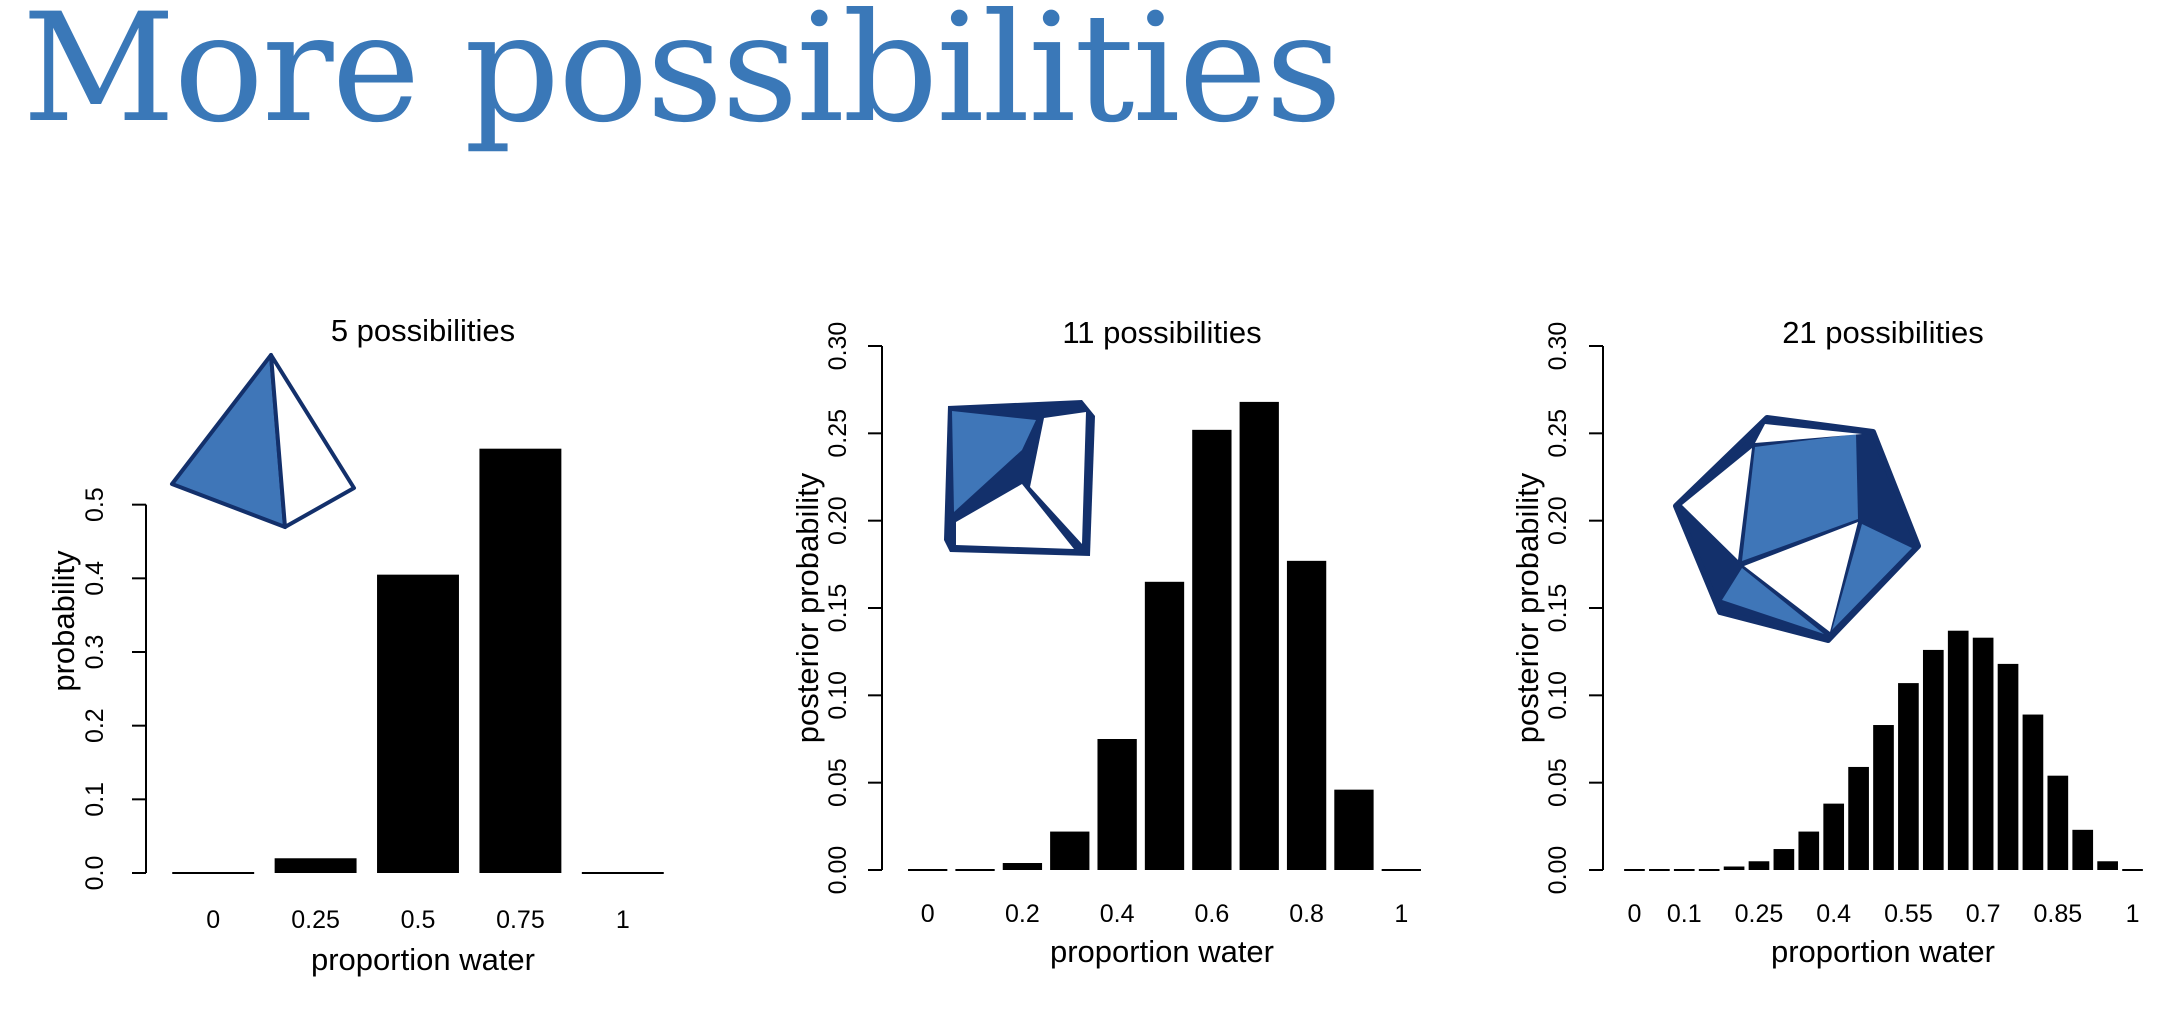 The height and width of the screenshot is (1034, 2170). Describe the element at coordinates (95, 725) in the screenshot. I see `y-tick-label: 0.2` at that location.